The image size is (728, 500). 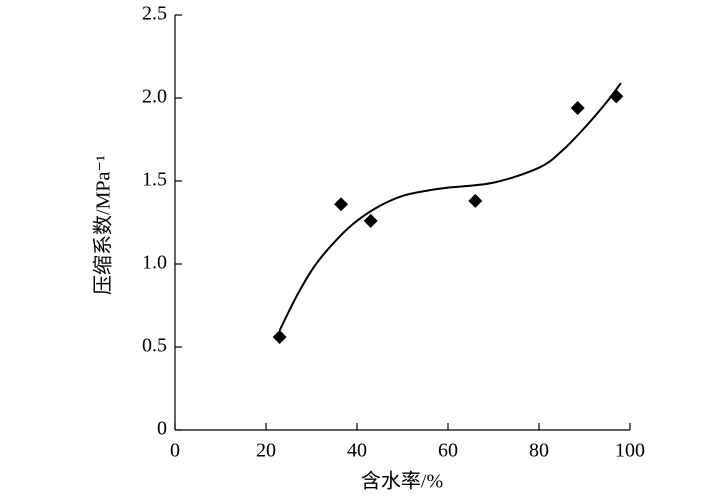 I want to click on y-axis-label: 压缩系数/MPa⁻¹, so click(x=103, y=225).